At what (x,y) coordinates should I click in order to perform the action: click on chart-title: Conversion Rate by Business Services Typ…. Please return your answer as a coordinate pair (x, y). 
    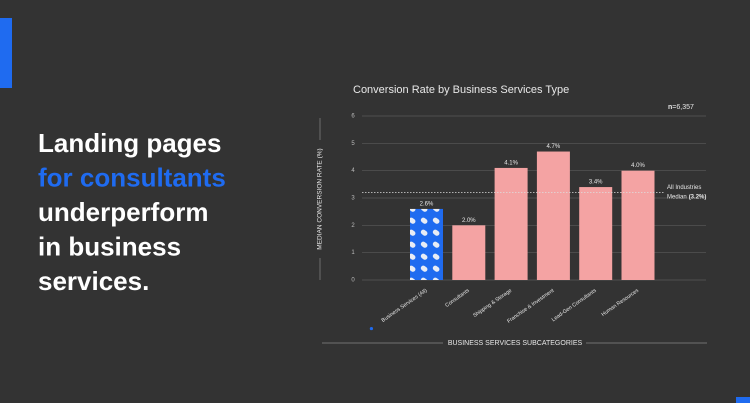
    Looking at the image, I should click on (461, 90).